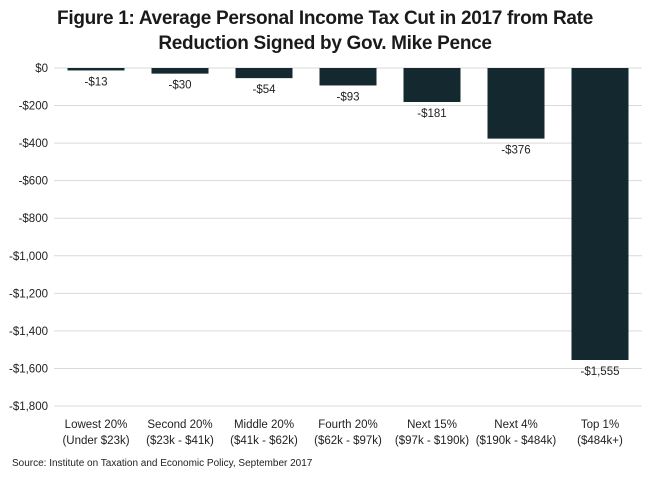 Image resolution: width=650 pixels, height=480 pixels. What do you see at coordinates (515, 151) in the screenshot?
I see `data-label: -$376` at bounding box center [515, 151].